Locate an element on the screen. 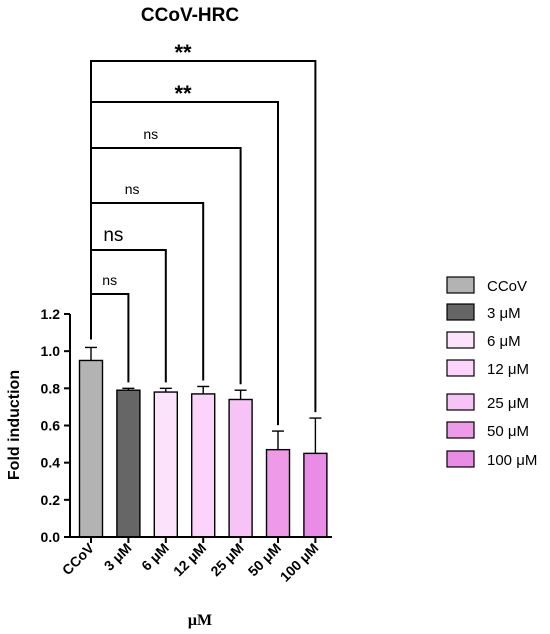 The height and width of the screenshot is (634, 550). y-tick-label-2: 0.4 is located at coordinates (51, 463).